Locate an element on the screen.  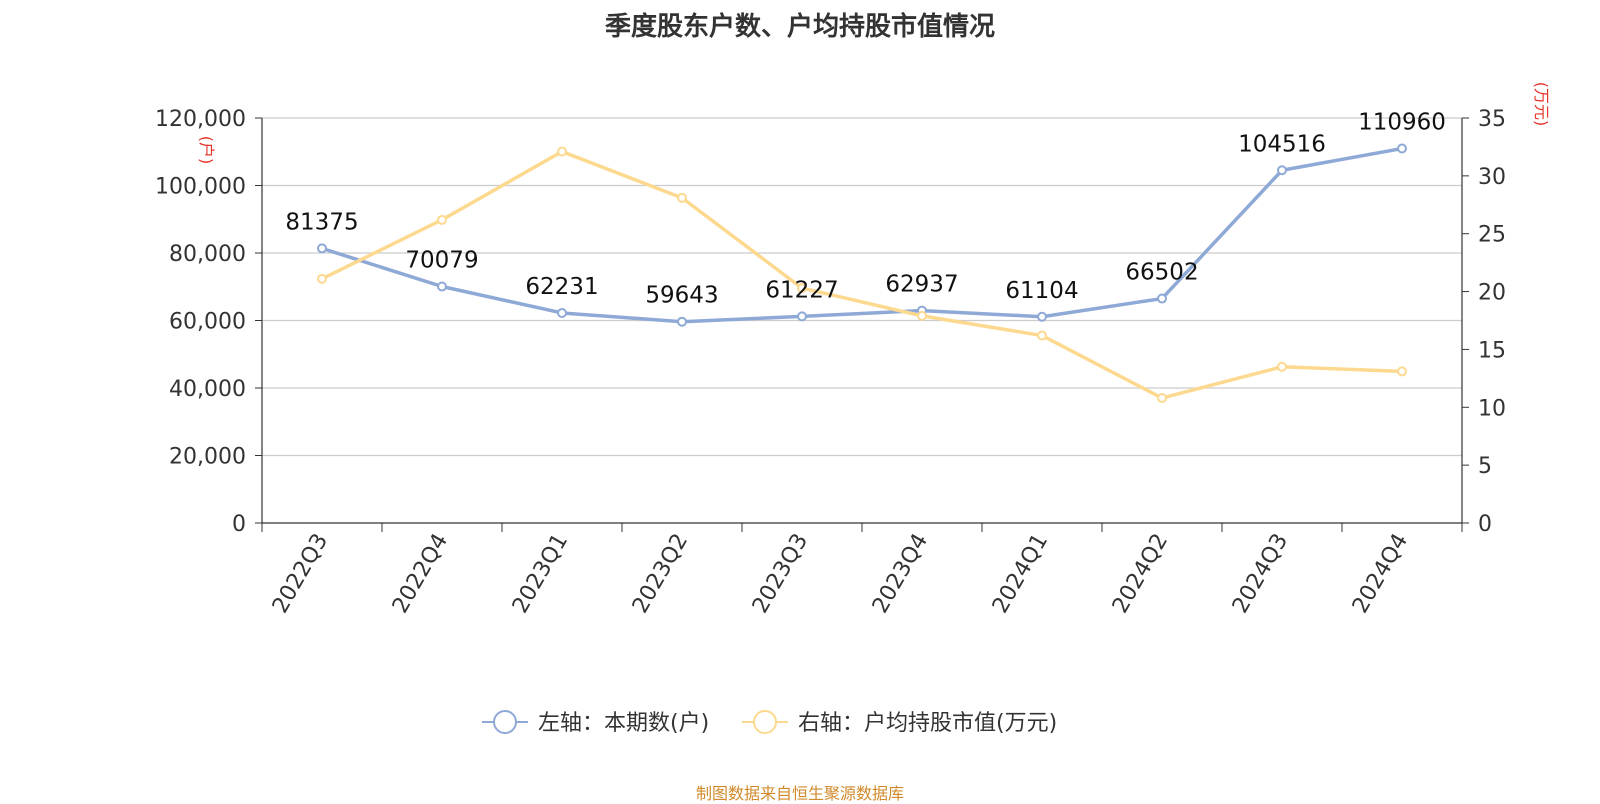
data-label: 61227 is located at coordinates (801, 290).